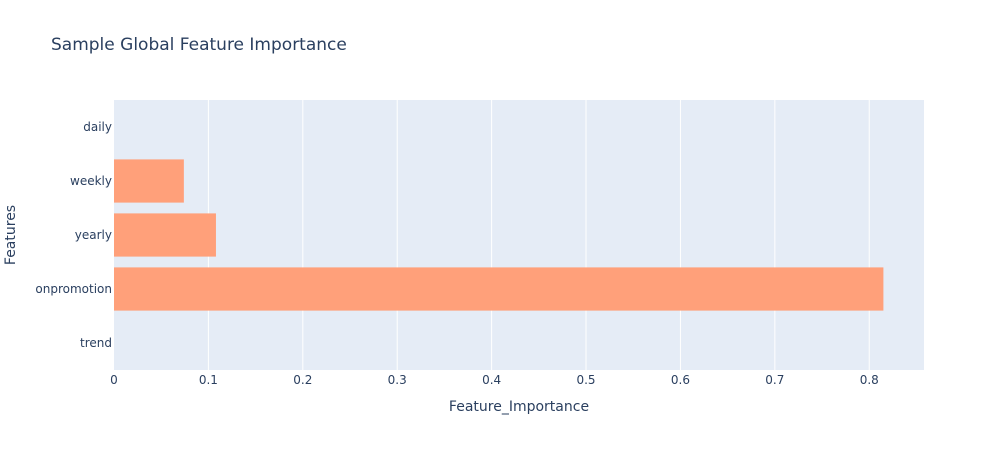 This screenshot has height=450, width=1004. What do you see at coordinates (397, 380) in the screenshot?
I see `x-tick-label: 0.3` at bounding box center [397, 380].